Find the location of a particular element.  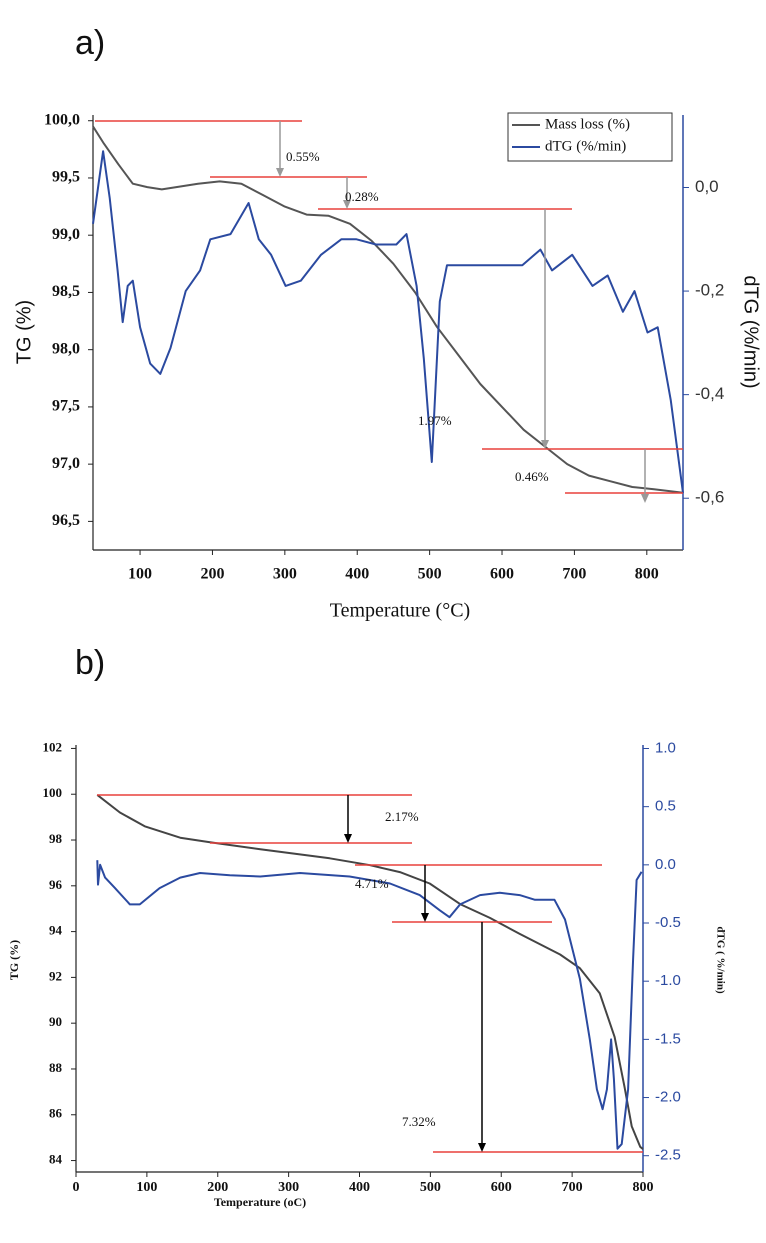

y2-tick-label: -1.0 is located at coordinates (668, 980).